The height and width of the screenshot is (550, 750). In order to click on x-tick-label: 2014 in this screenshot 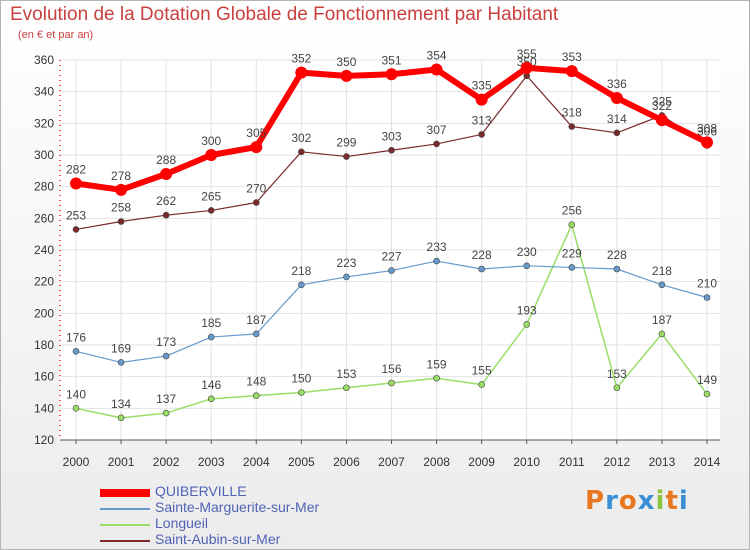, I will do `click(707, 462)`.